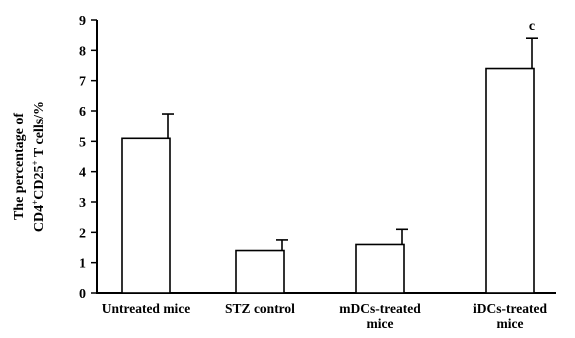 Image resolution: width=575 pixels, height=338 pixels. What do you see at coordinates (82, 264) in the screenshot?
I see `y-tick-label: 1` at bounding box center [82, 264].